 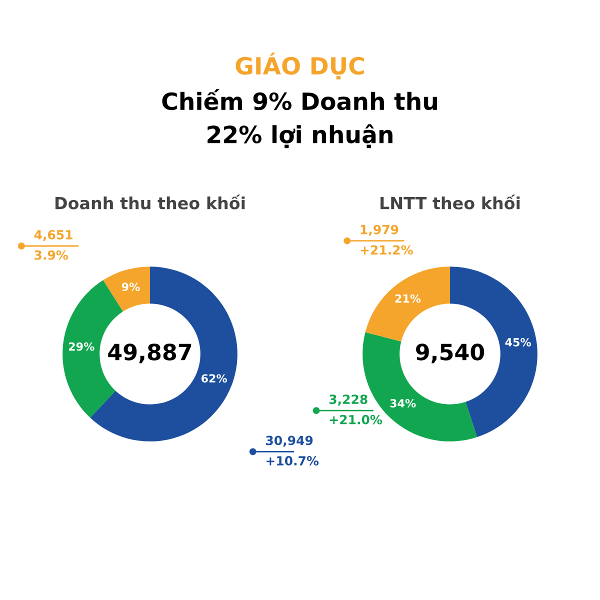 I want to click on data-label: 21%, so click(x=408, y=298).